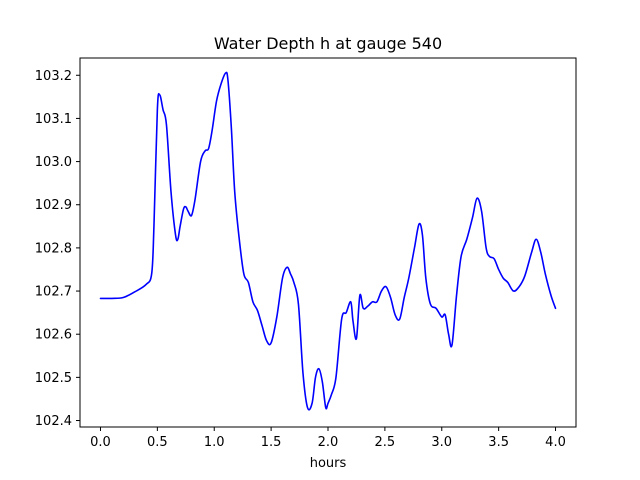  I want to click on x-tick-label: 2.0, so click(328, 442).